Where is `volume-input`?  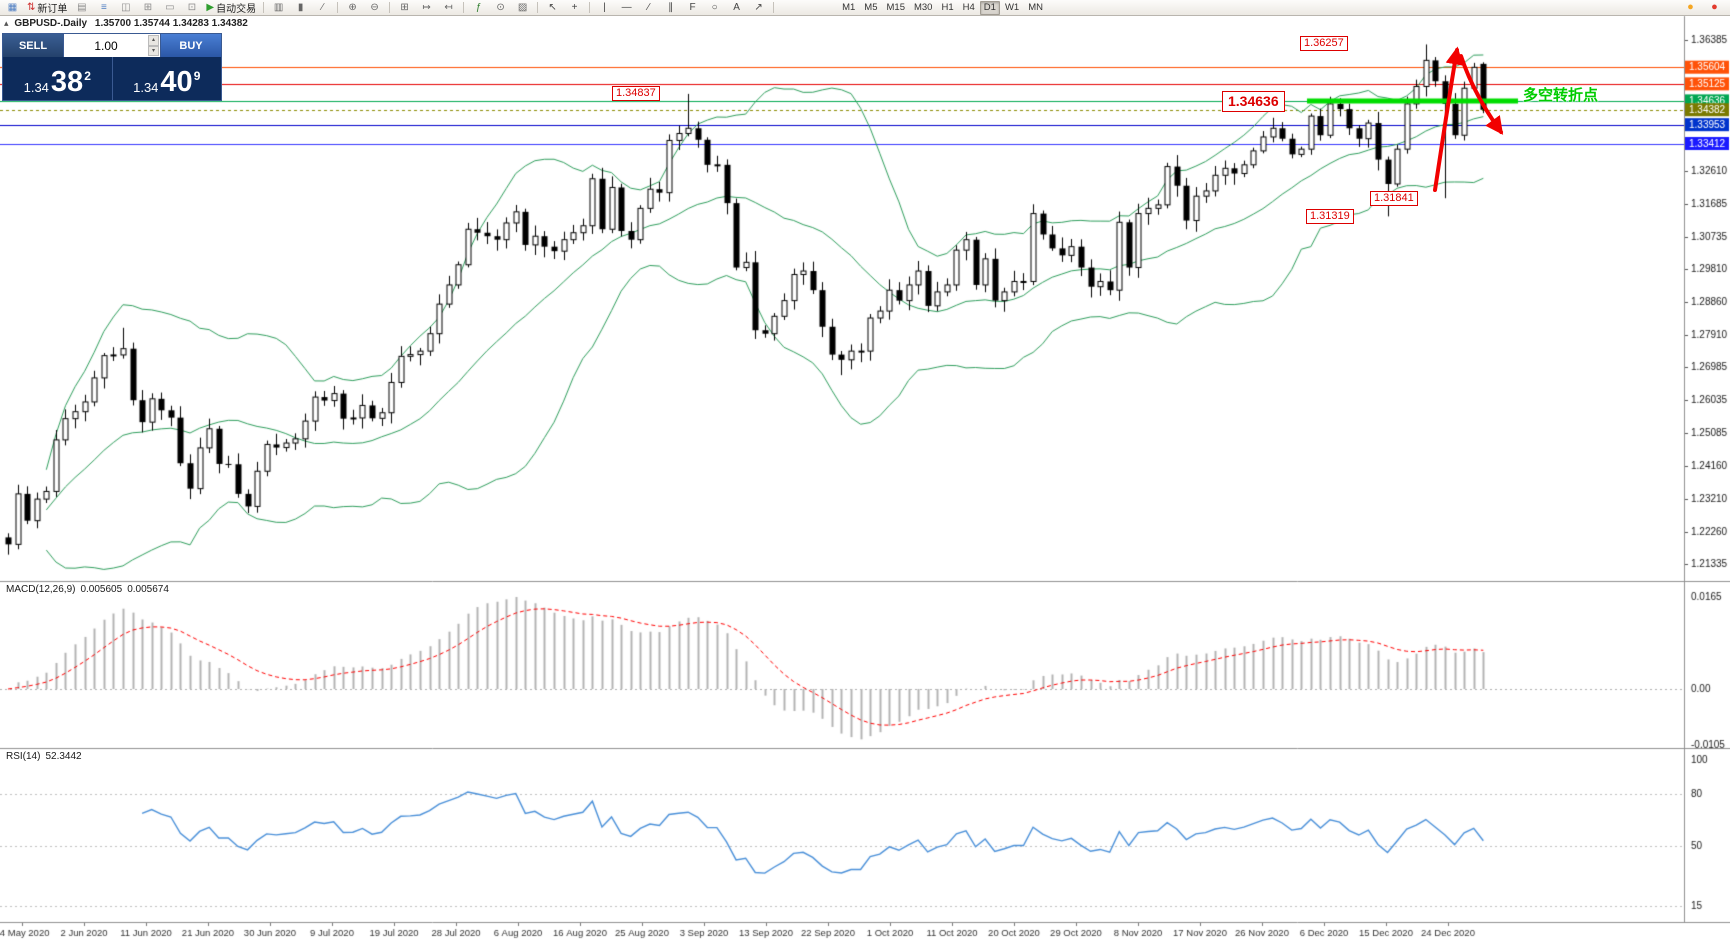
volume-input is located at coordinates (112, 45).